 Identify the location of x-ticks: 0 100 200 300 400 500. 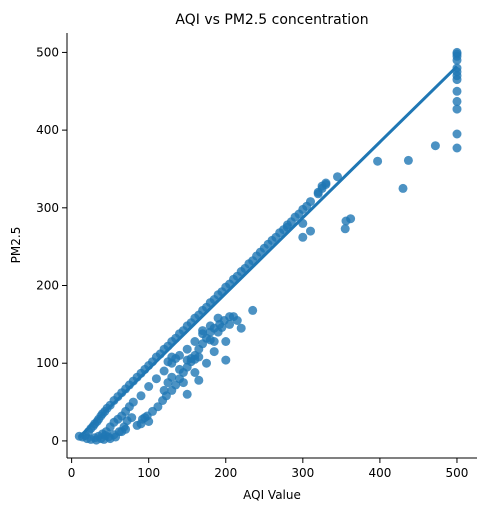
(268, 469).